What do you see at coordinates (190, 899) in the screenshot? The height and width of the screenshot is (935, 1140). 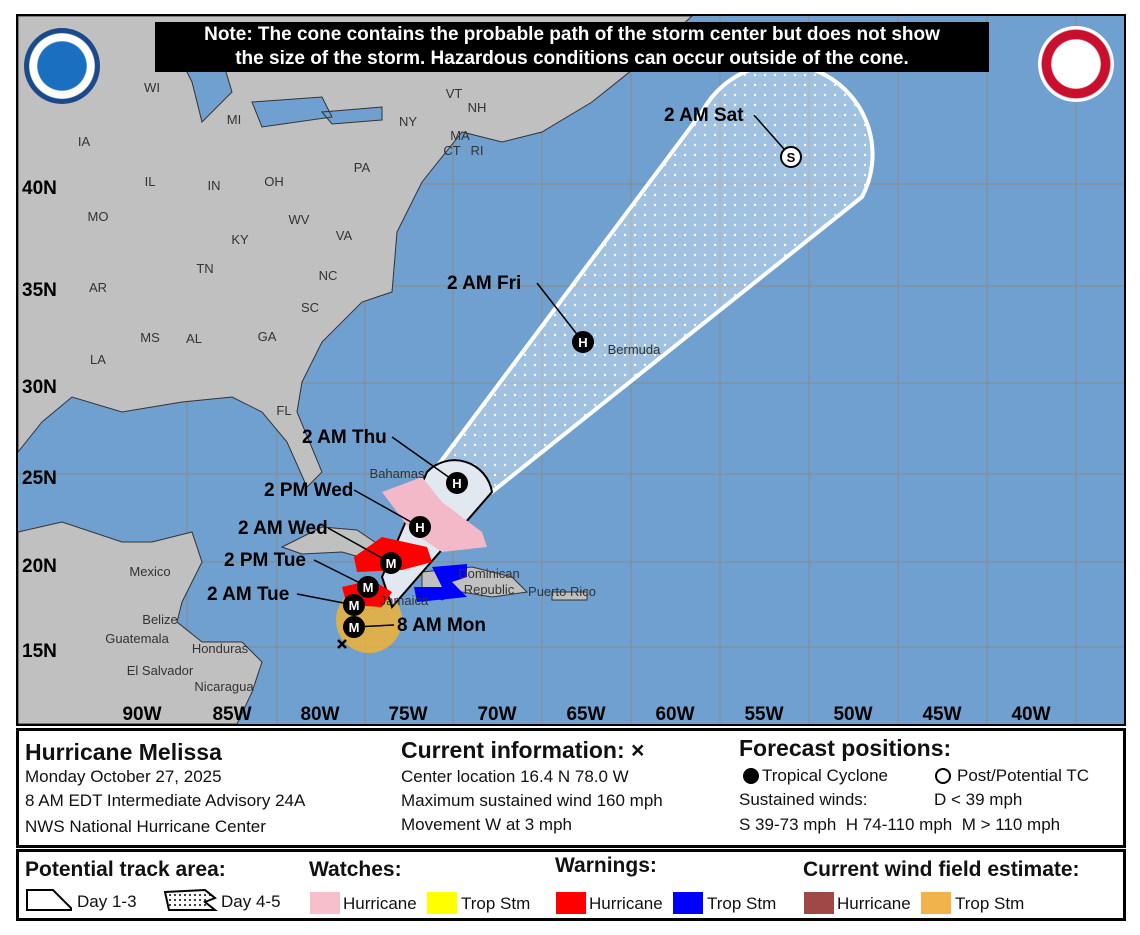 I see `day-4-5-cone-icon` at bounding box center [190, 899].